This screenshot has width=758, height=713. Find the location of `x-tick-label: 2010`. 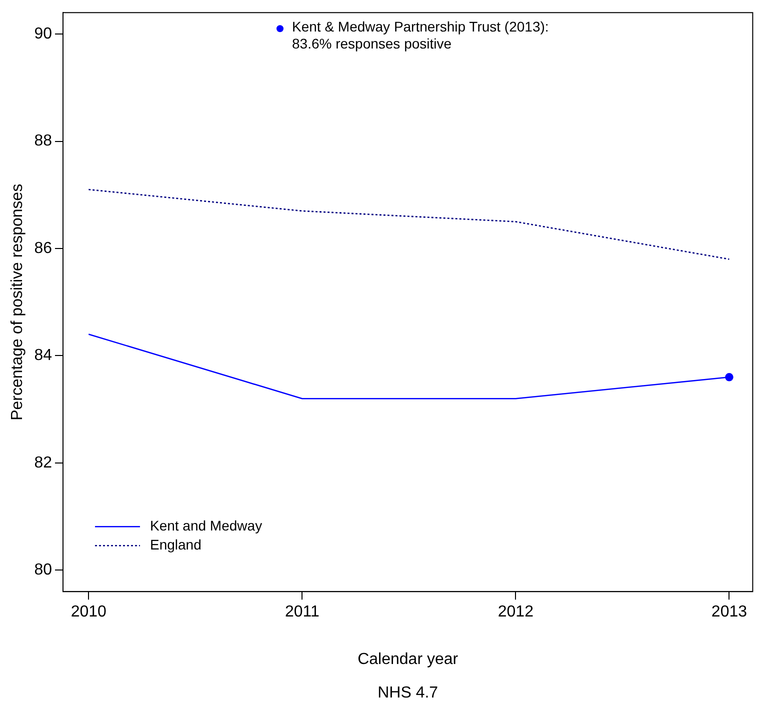

x-tick-label: 2010 is located at coordinates (88, 612).